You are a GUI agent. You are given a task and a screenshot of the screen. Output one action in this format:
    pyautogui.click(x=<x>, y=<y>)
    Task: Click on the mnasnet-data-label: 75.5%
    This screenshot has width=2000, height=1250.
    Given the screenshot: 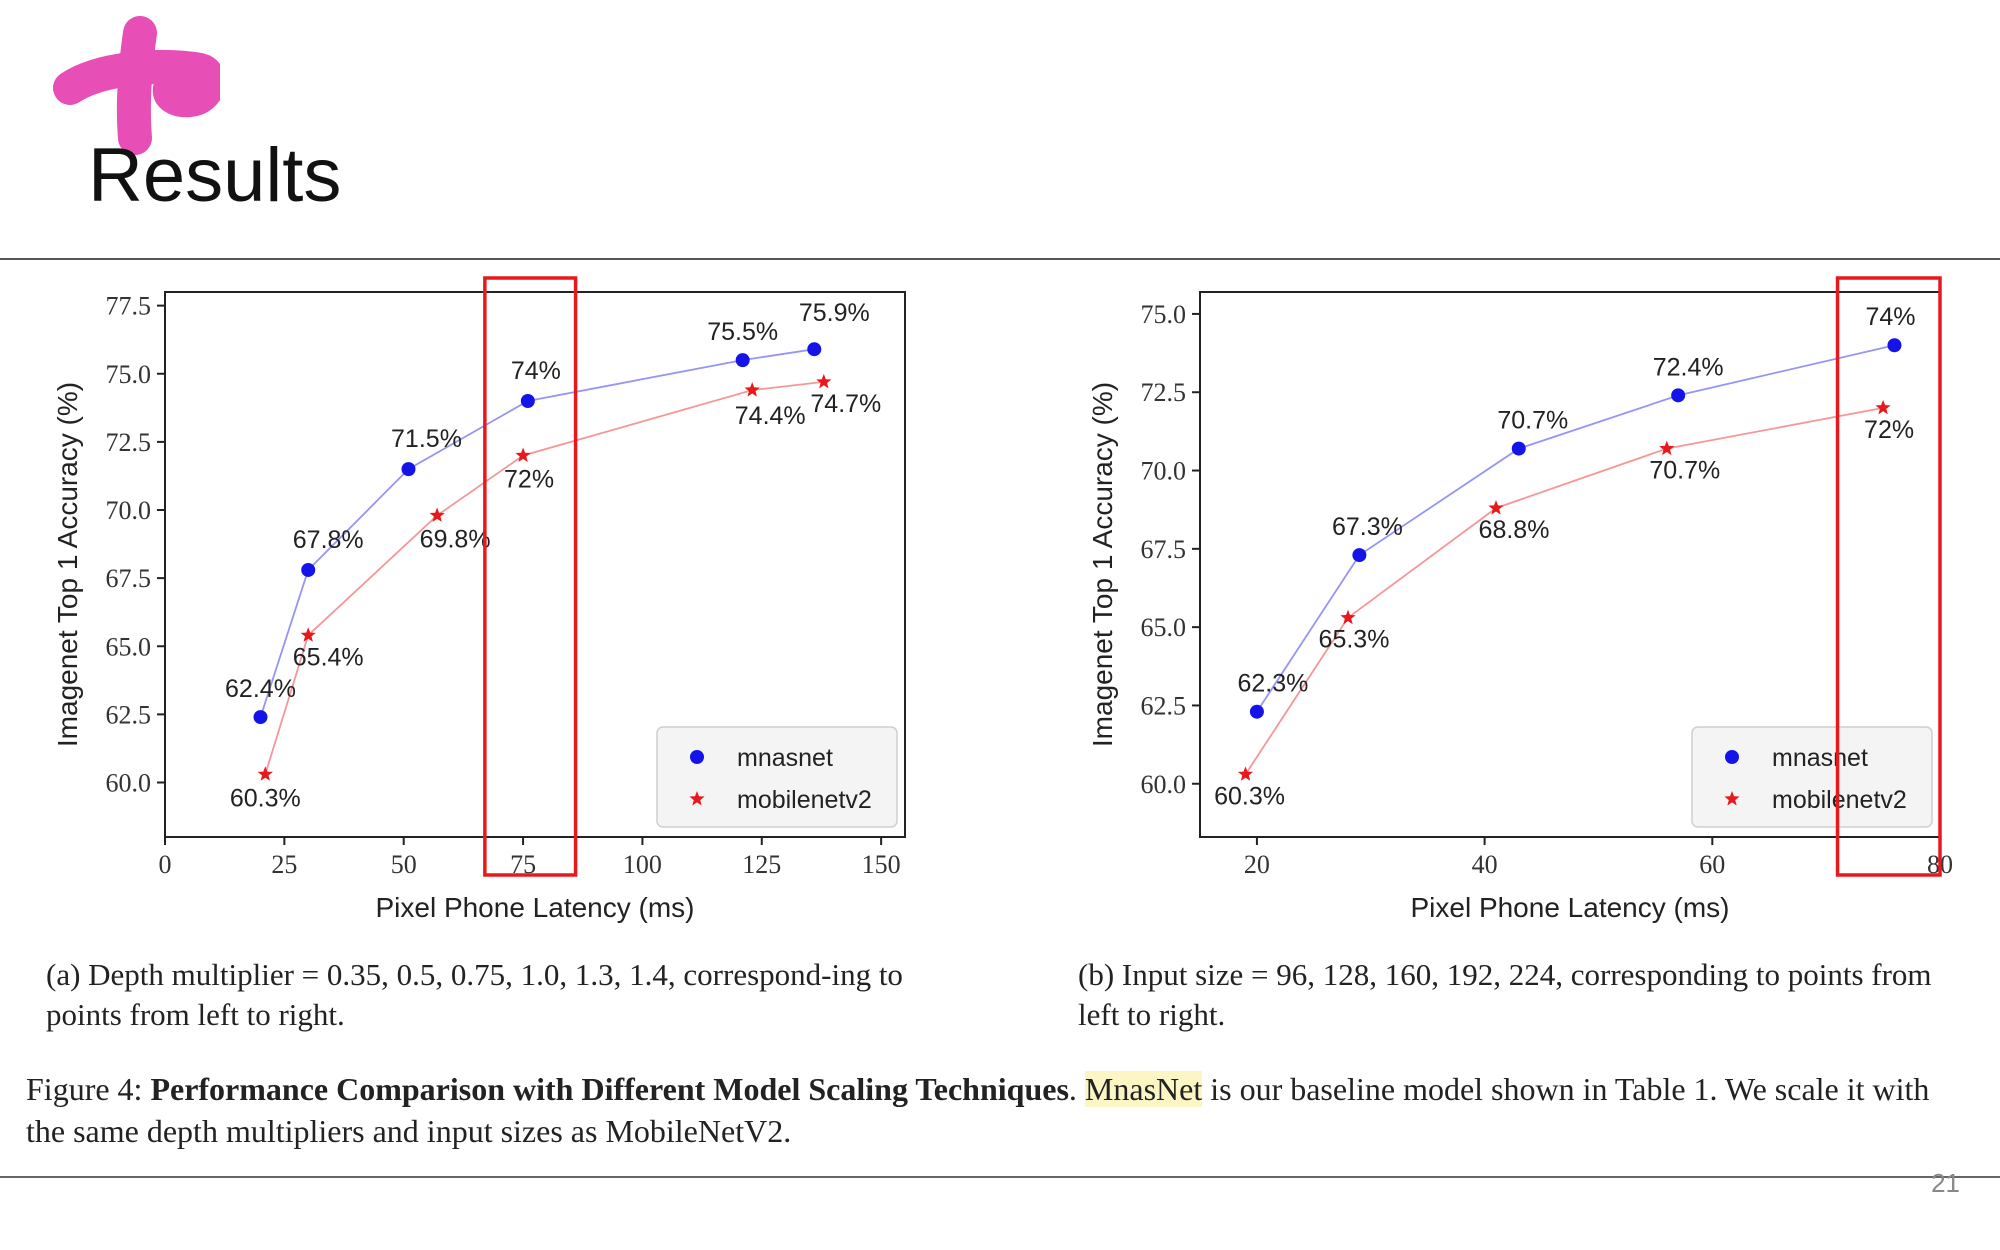 What is the action you would take?
    pyautogui.click(x=742, y=332)
    